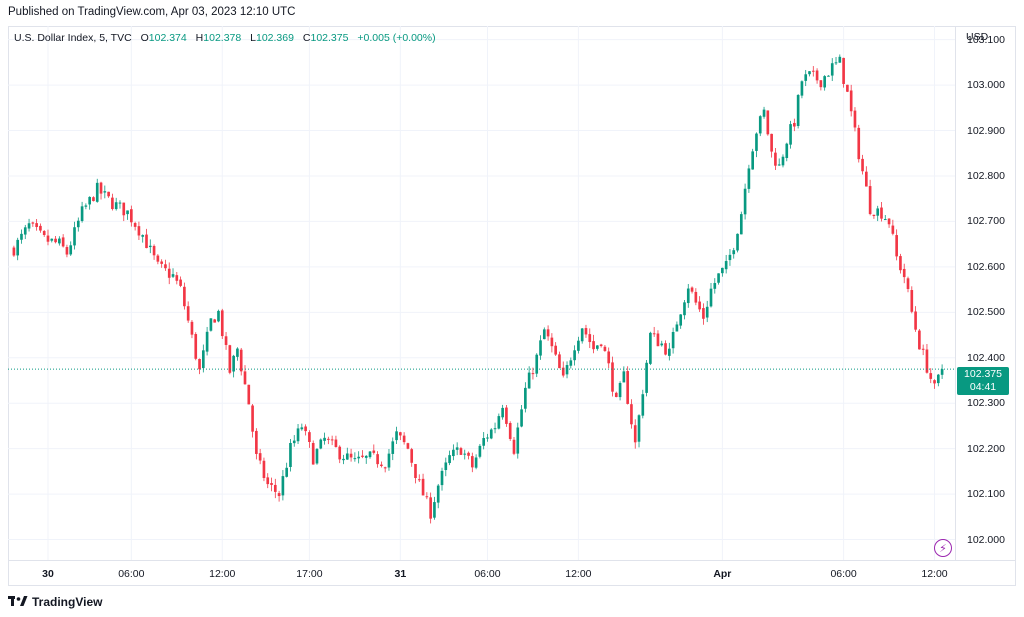 This screenshot has width=1024, height=617. I want to click on bolt-icon: ⚡, so click(943, 548).